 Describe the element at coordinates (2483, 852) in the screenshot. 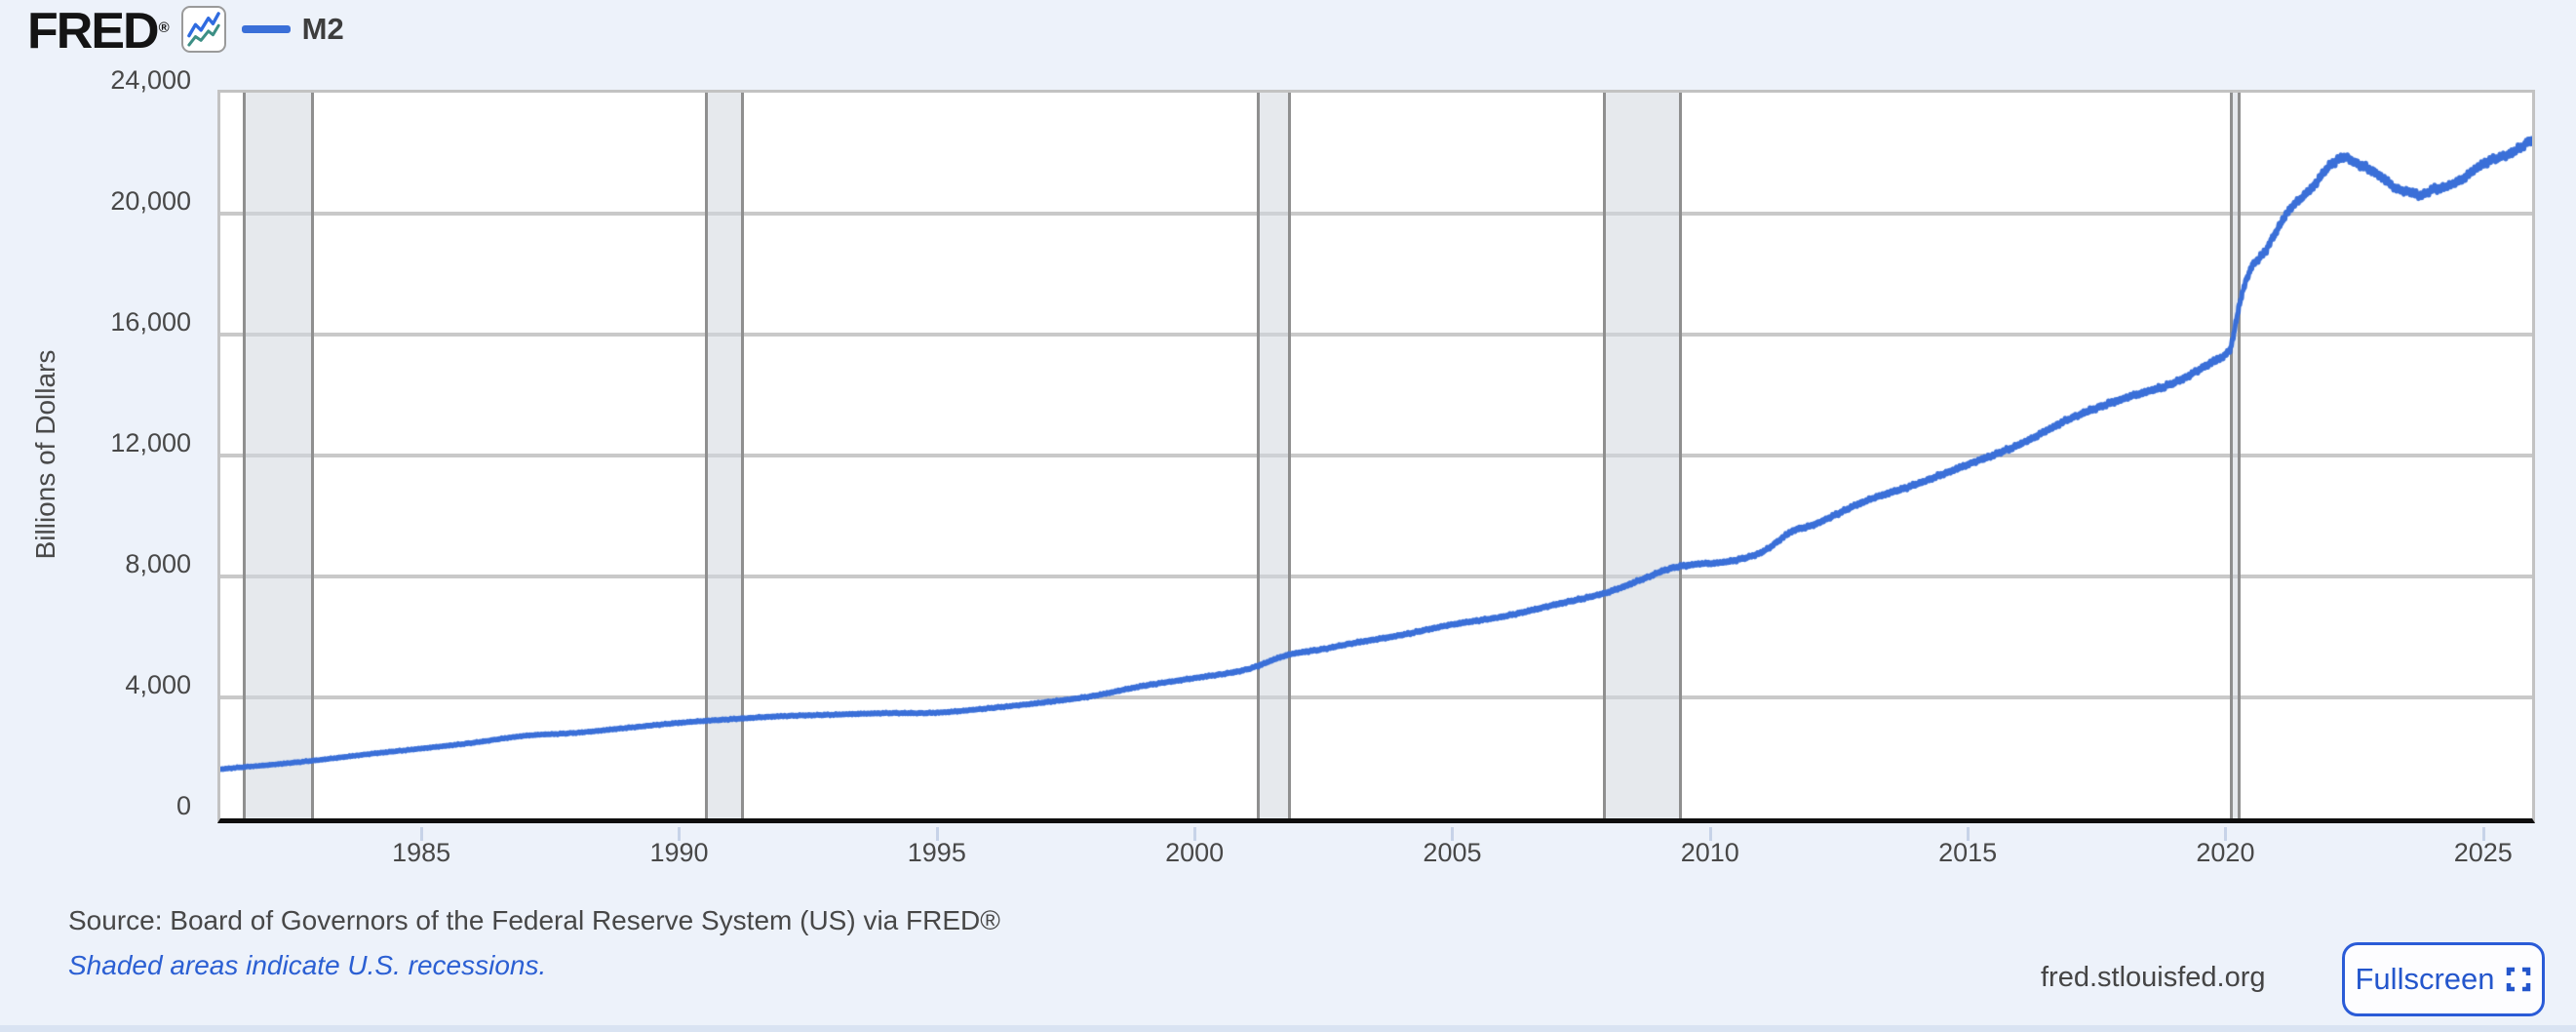

I see `x-tick-label: 2025` at that location.